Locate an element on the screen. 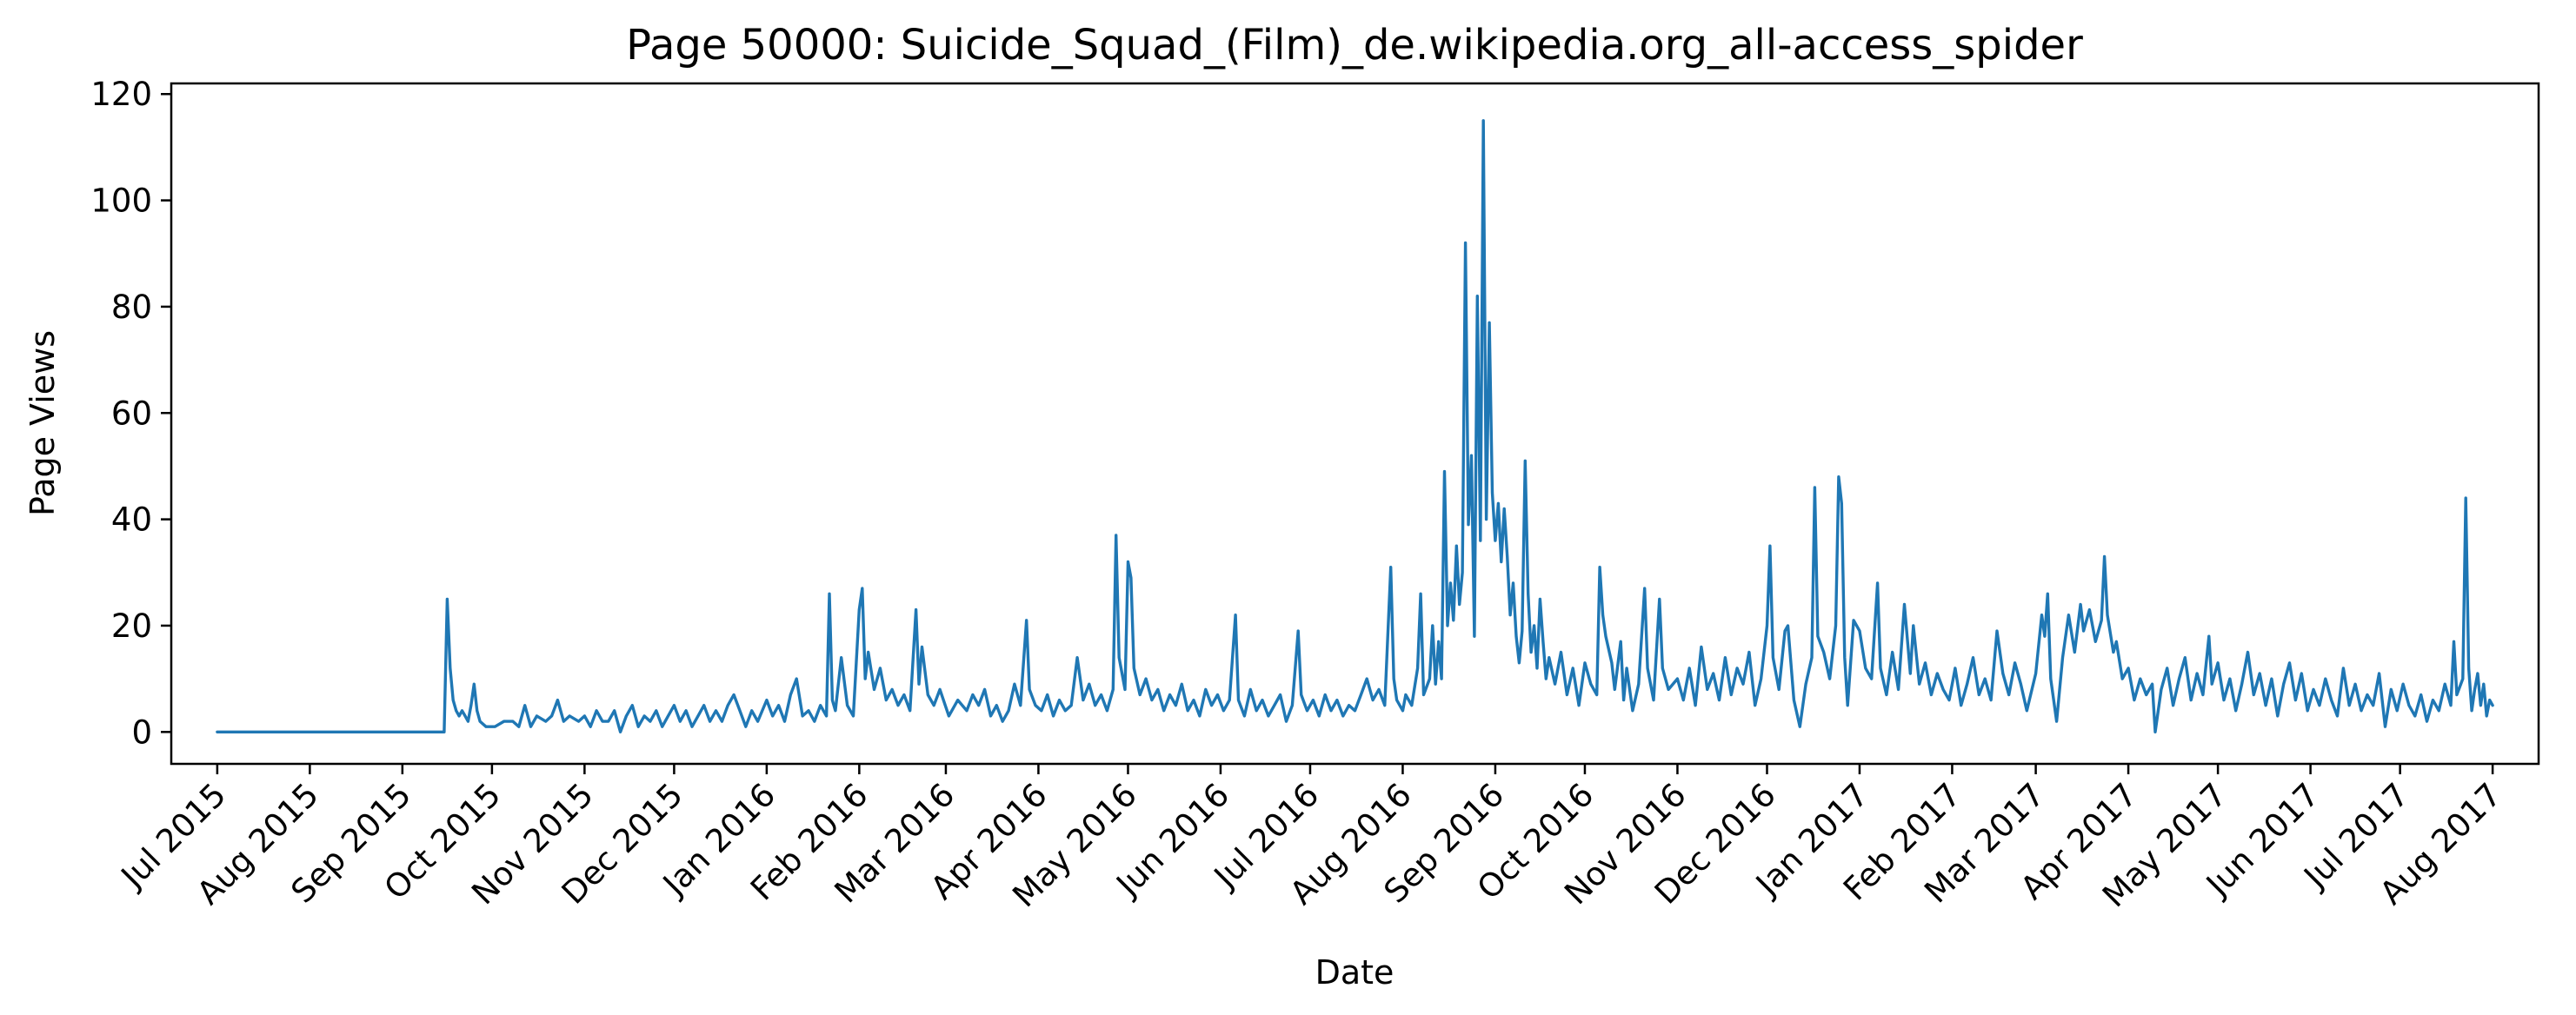 The height and width of the screenshot is (1015, 2576). y-tick-label: 0 is located at coordinates (141, 732).